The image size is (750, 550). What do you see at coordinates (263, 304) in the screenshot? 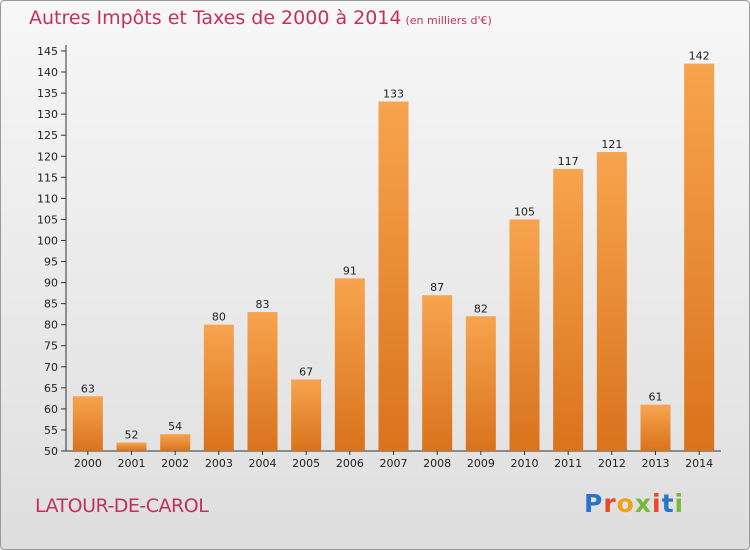
I see `data-label: 83` at bounding box center [263, 304].